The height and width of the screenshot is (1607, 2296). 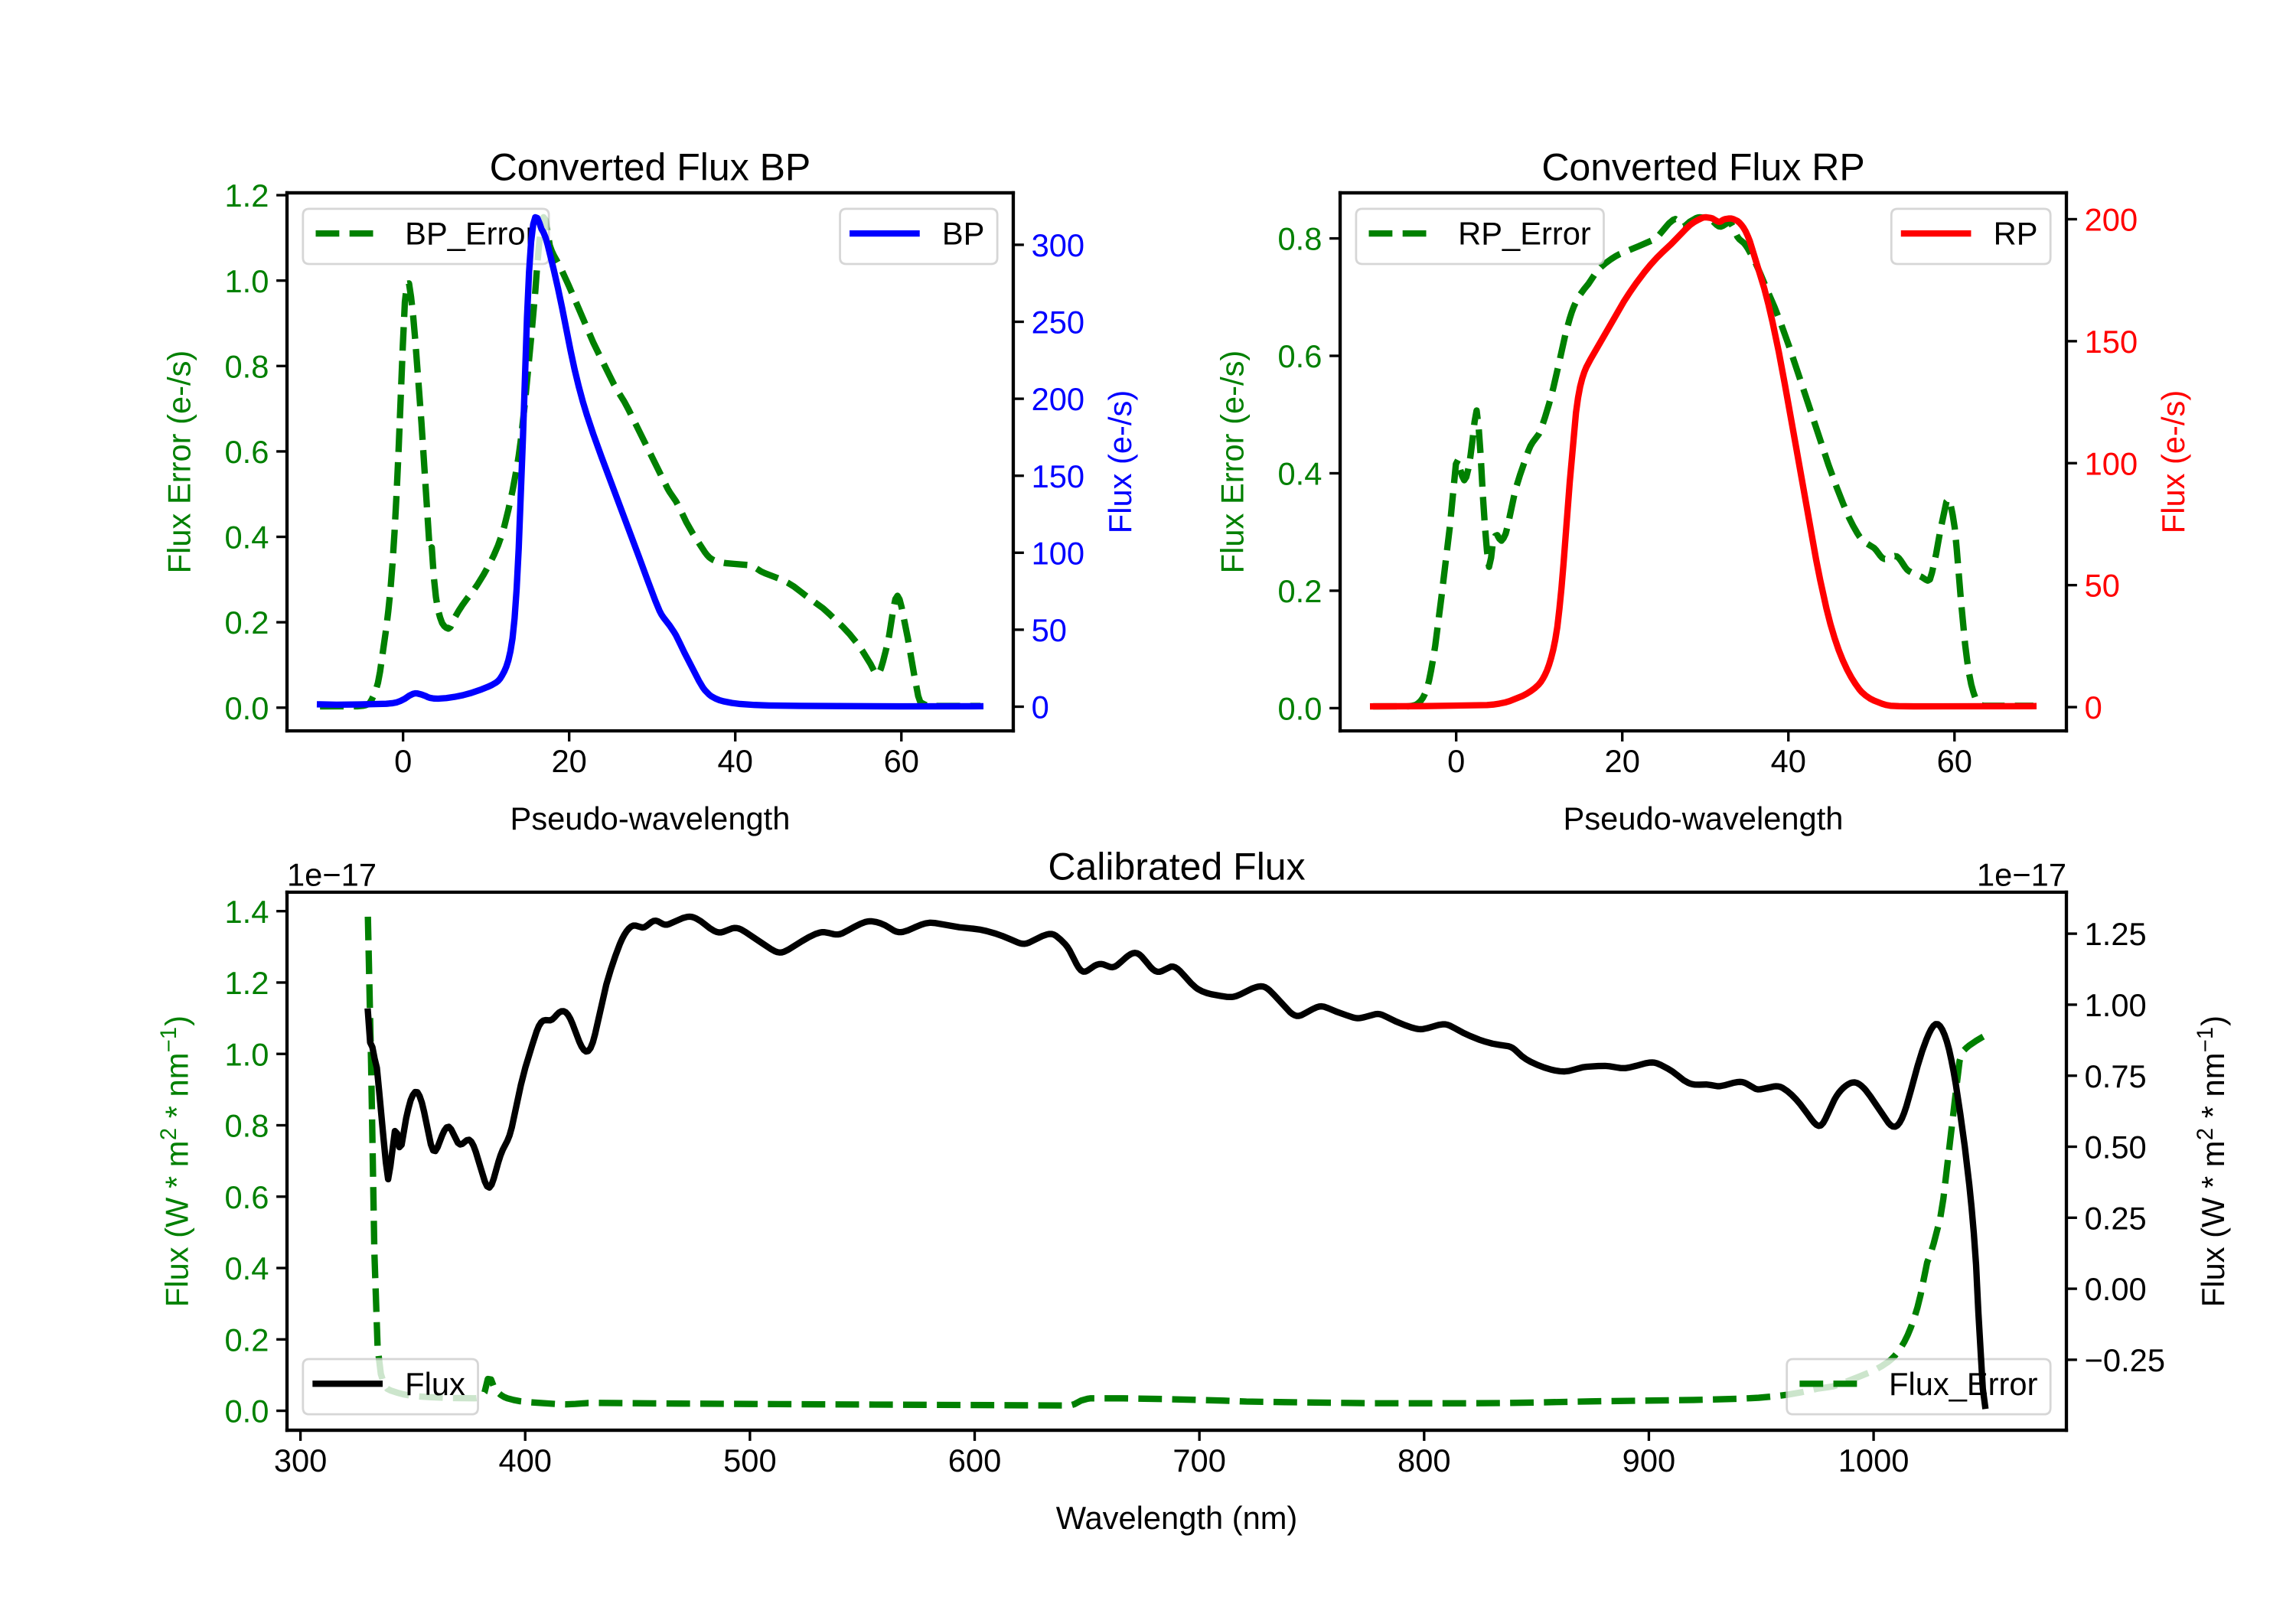 What do you see at coordinates (2116, 1147) in the screenshot?
I see `svg-text: 0.50` at bounding box center [2116, 1147].